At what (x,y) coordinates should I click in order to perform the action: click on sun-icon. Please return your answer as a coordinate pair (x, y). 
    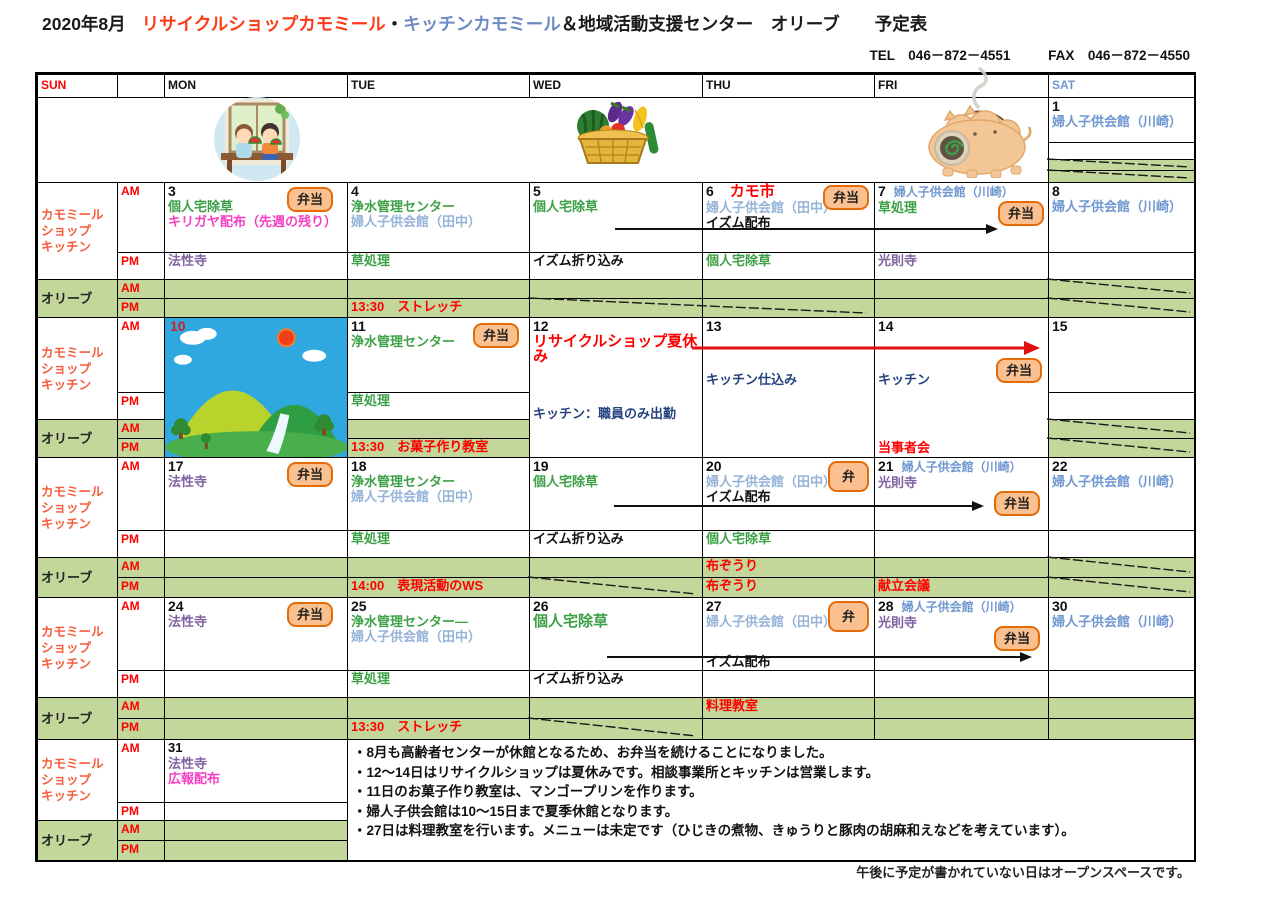
    Looking at the image, I should click on (286, 338).